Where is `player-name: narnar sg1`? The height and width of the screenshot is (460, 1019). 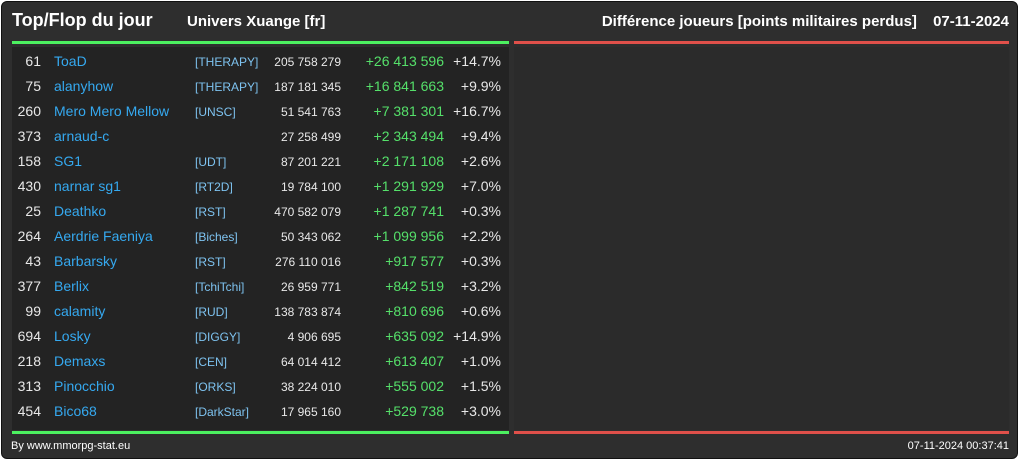
player-name: narnar sg1 is located at coordinates (87, 186).